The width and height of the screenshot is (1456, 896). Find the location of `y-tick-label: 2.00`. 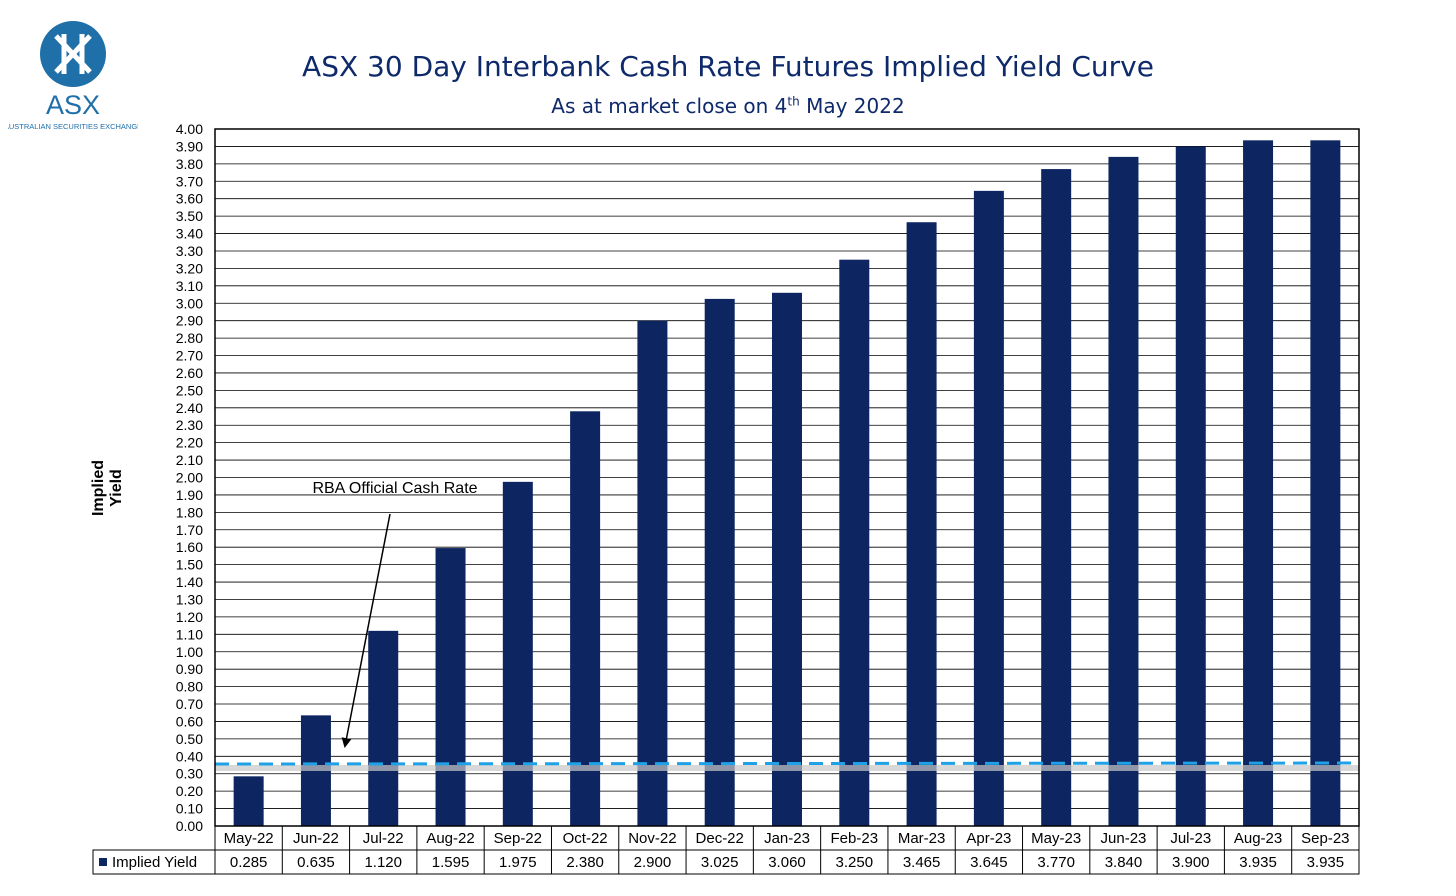

y-tick-label: 2.00 is located at coordinates (189, 478).